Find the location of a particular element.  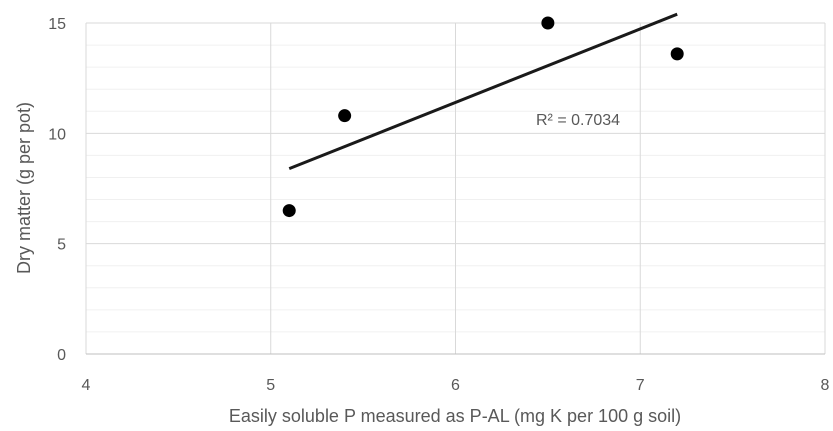

x-tick-label: 7 is located at coordinates (640, 385).